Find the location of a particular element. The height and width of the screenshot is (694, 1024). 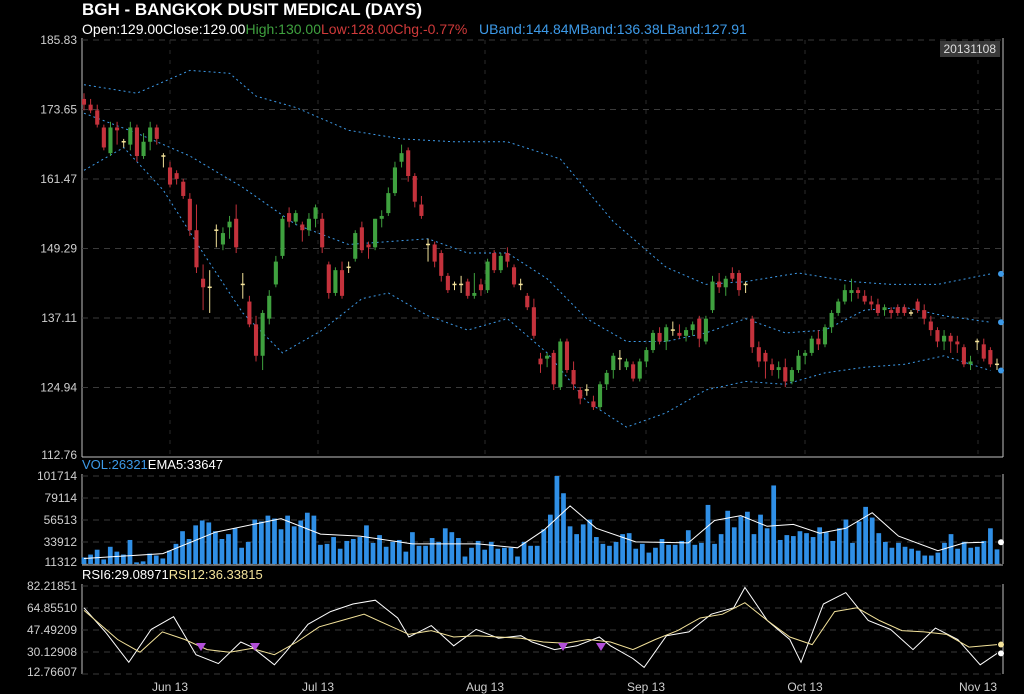

close-value: Close:129.00 is located at coordinates (204, 29).